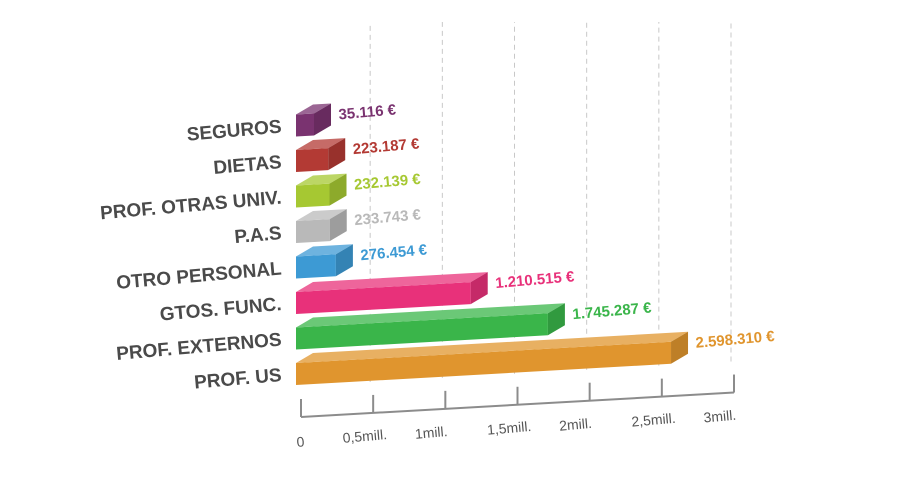  Describe the element at coordinates (576, 424) in the screenshot. I see `tick-label: 2mill.` at that location.